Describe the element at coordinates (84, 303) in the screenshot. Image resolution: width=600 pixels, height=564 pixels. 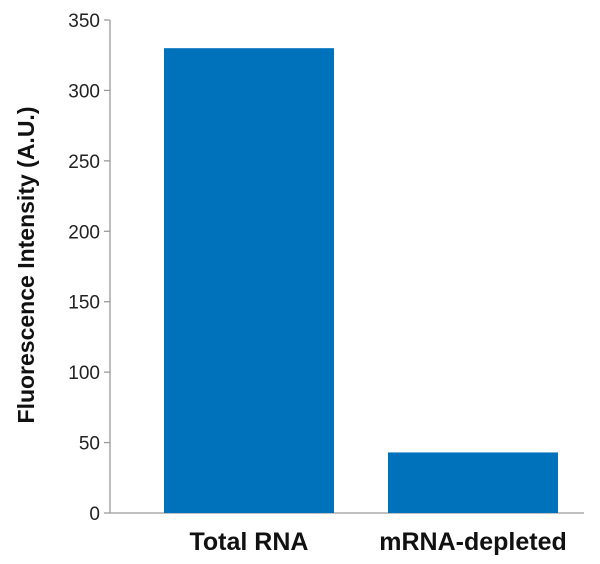
I see `y-tick-label: 150` at that location.